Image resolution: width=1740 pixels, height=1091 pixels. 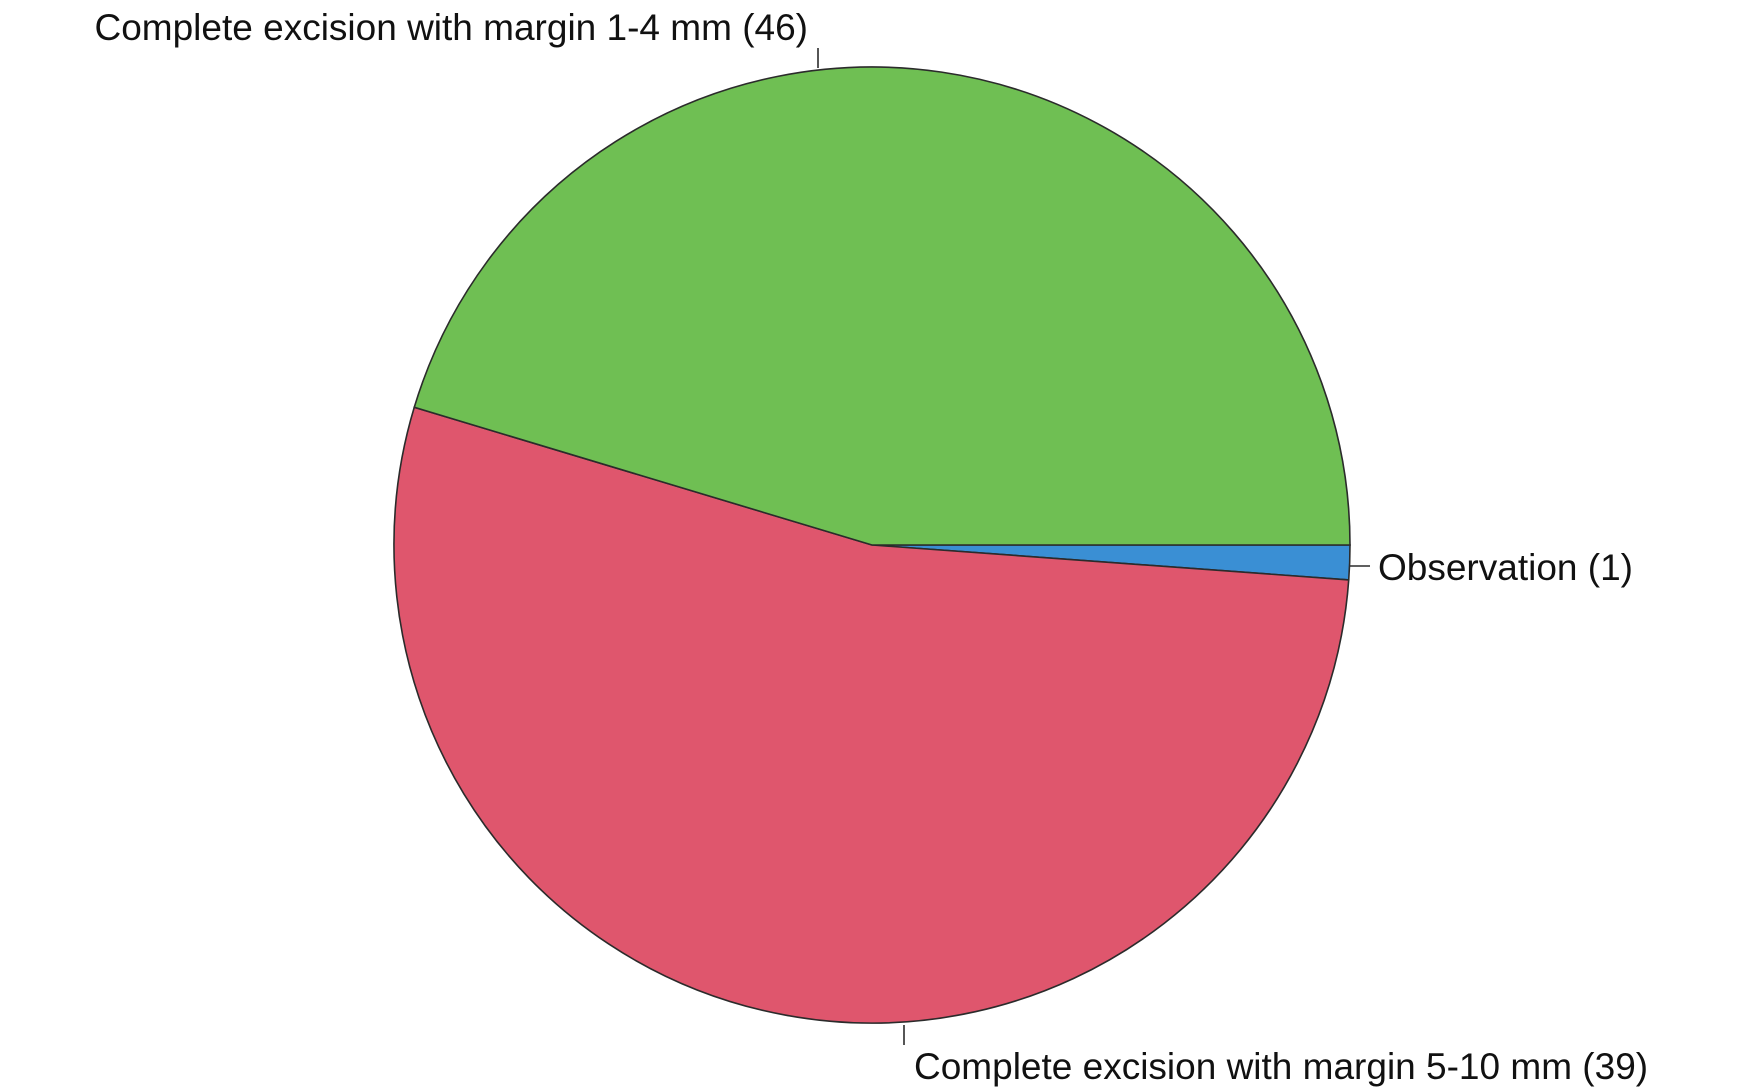 I want to click on slice-label-observation: Observation (1), so click(x=1505, y=567).